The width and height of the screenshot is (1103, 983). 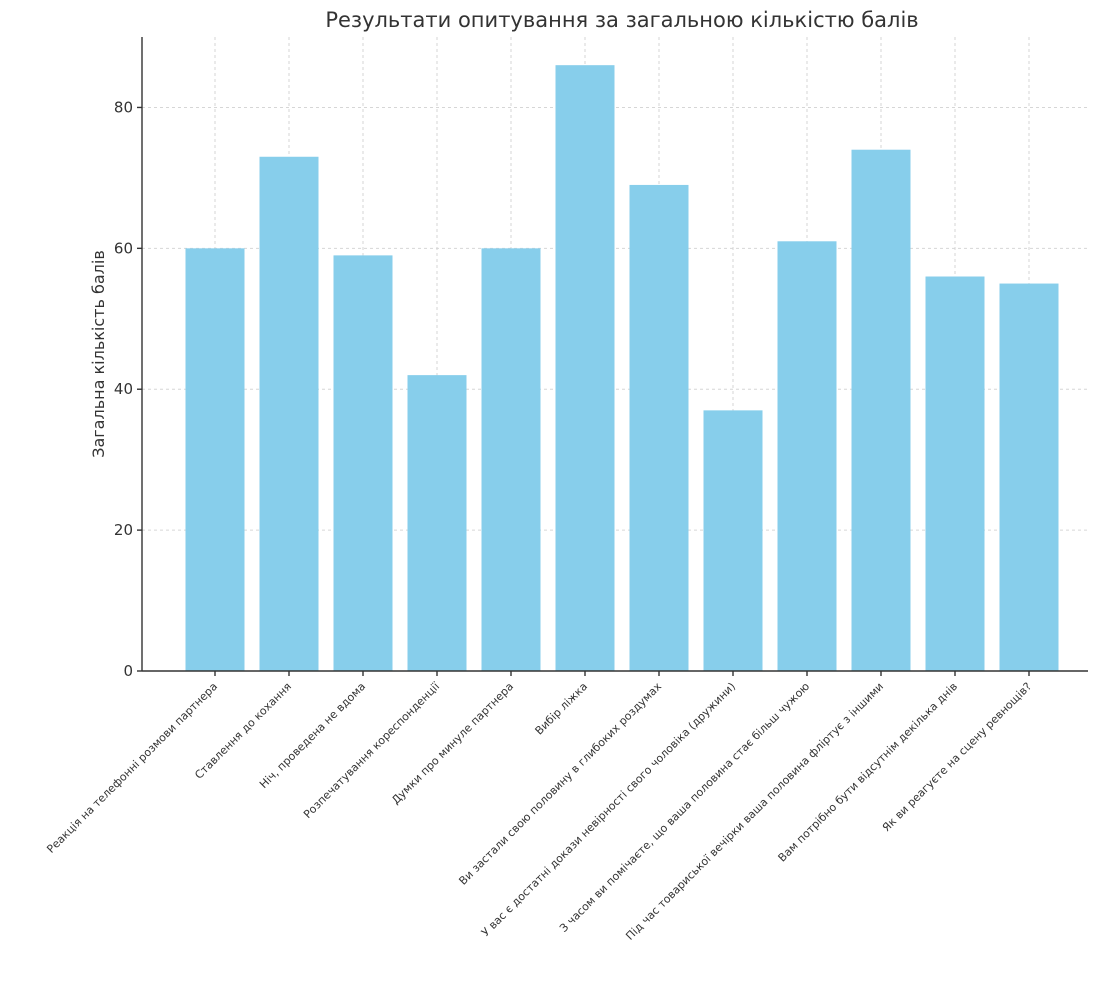 I want to click on y-tick-label: 20, so click(x=123, y=530).